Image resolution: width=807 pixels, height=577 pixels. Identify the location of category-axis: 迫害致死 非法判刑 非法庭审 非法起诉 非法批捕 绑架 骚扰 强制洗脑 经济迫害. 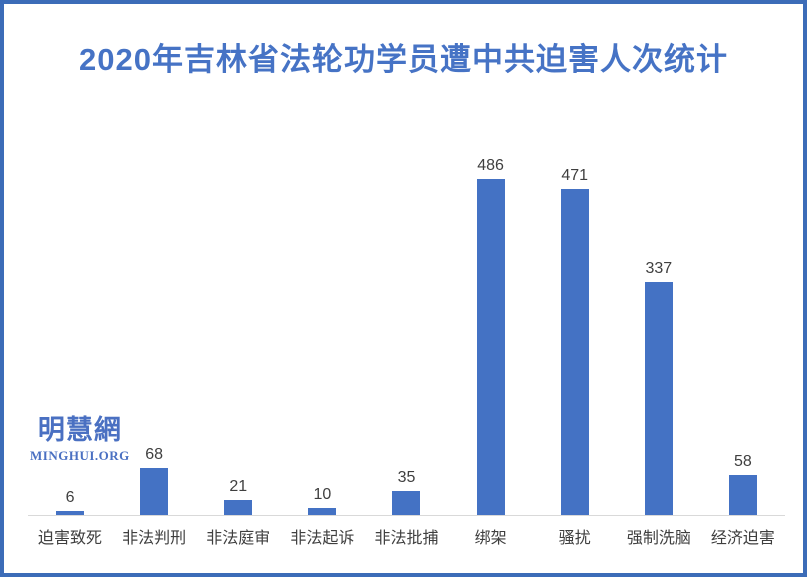
(406, 536).